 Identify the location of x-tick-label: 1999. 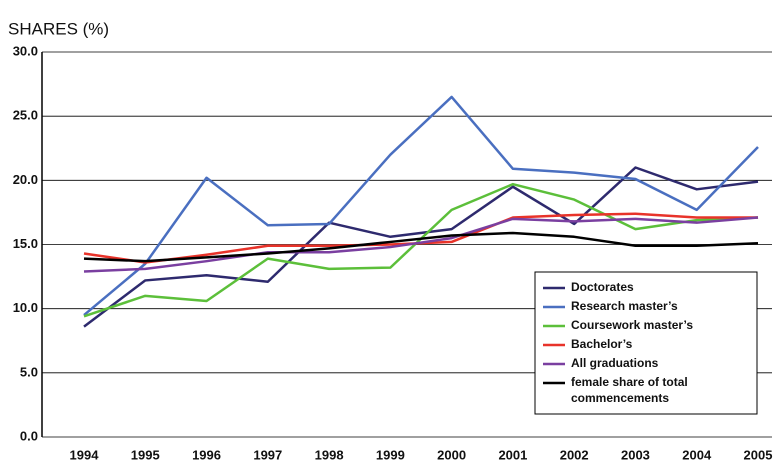
(390, 454).